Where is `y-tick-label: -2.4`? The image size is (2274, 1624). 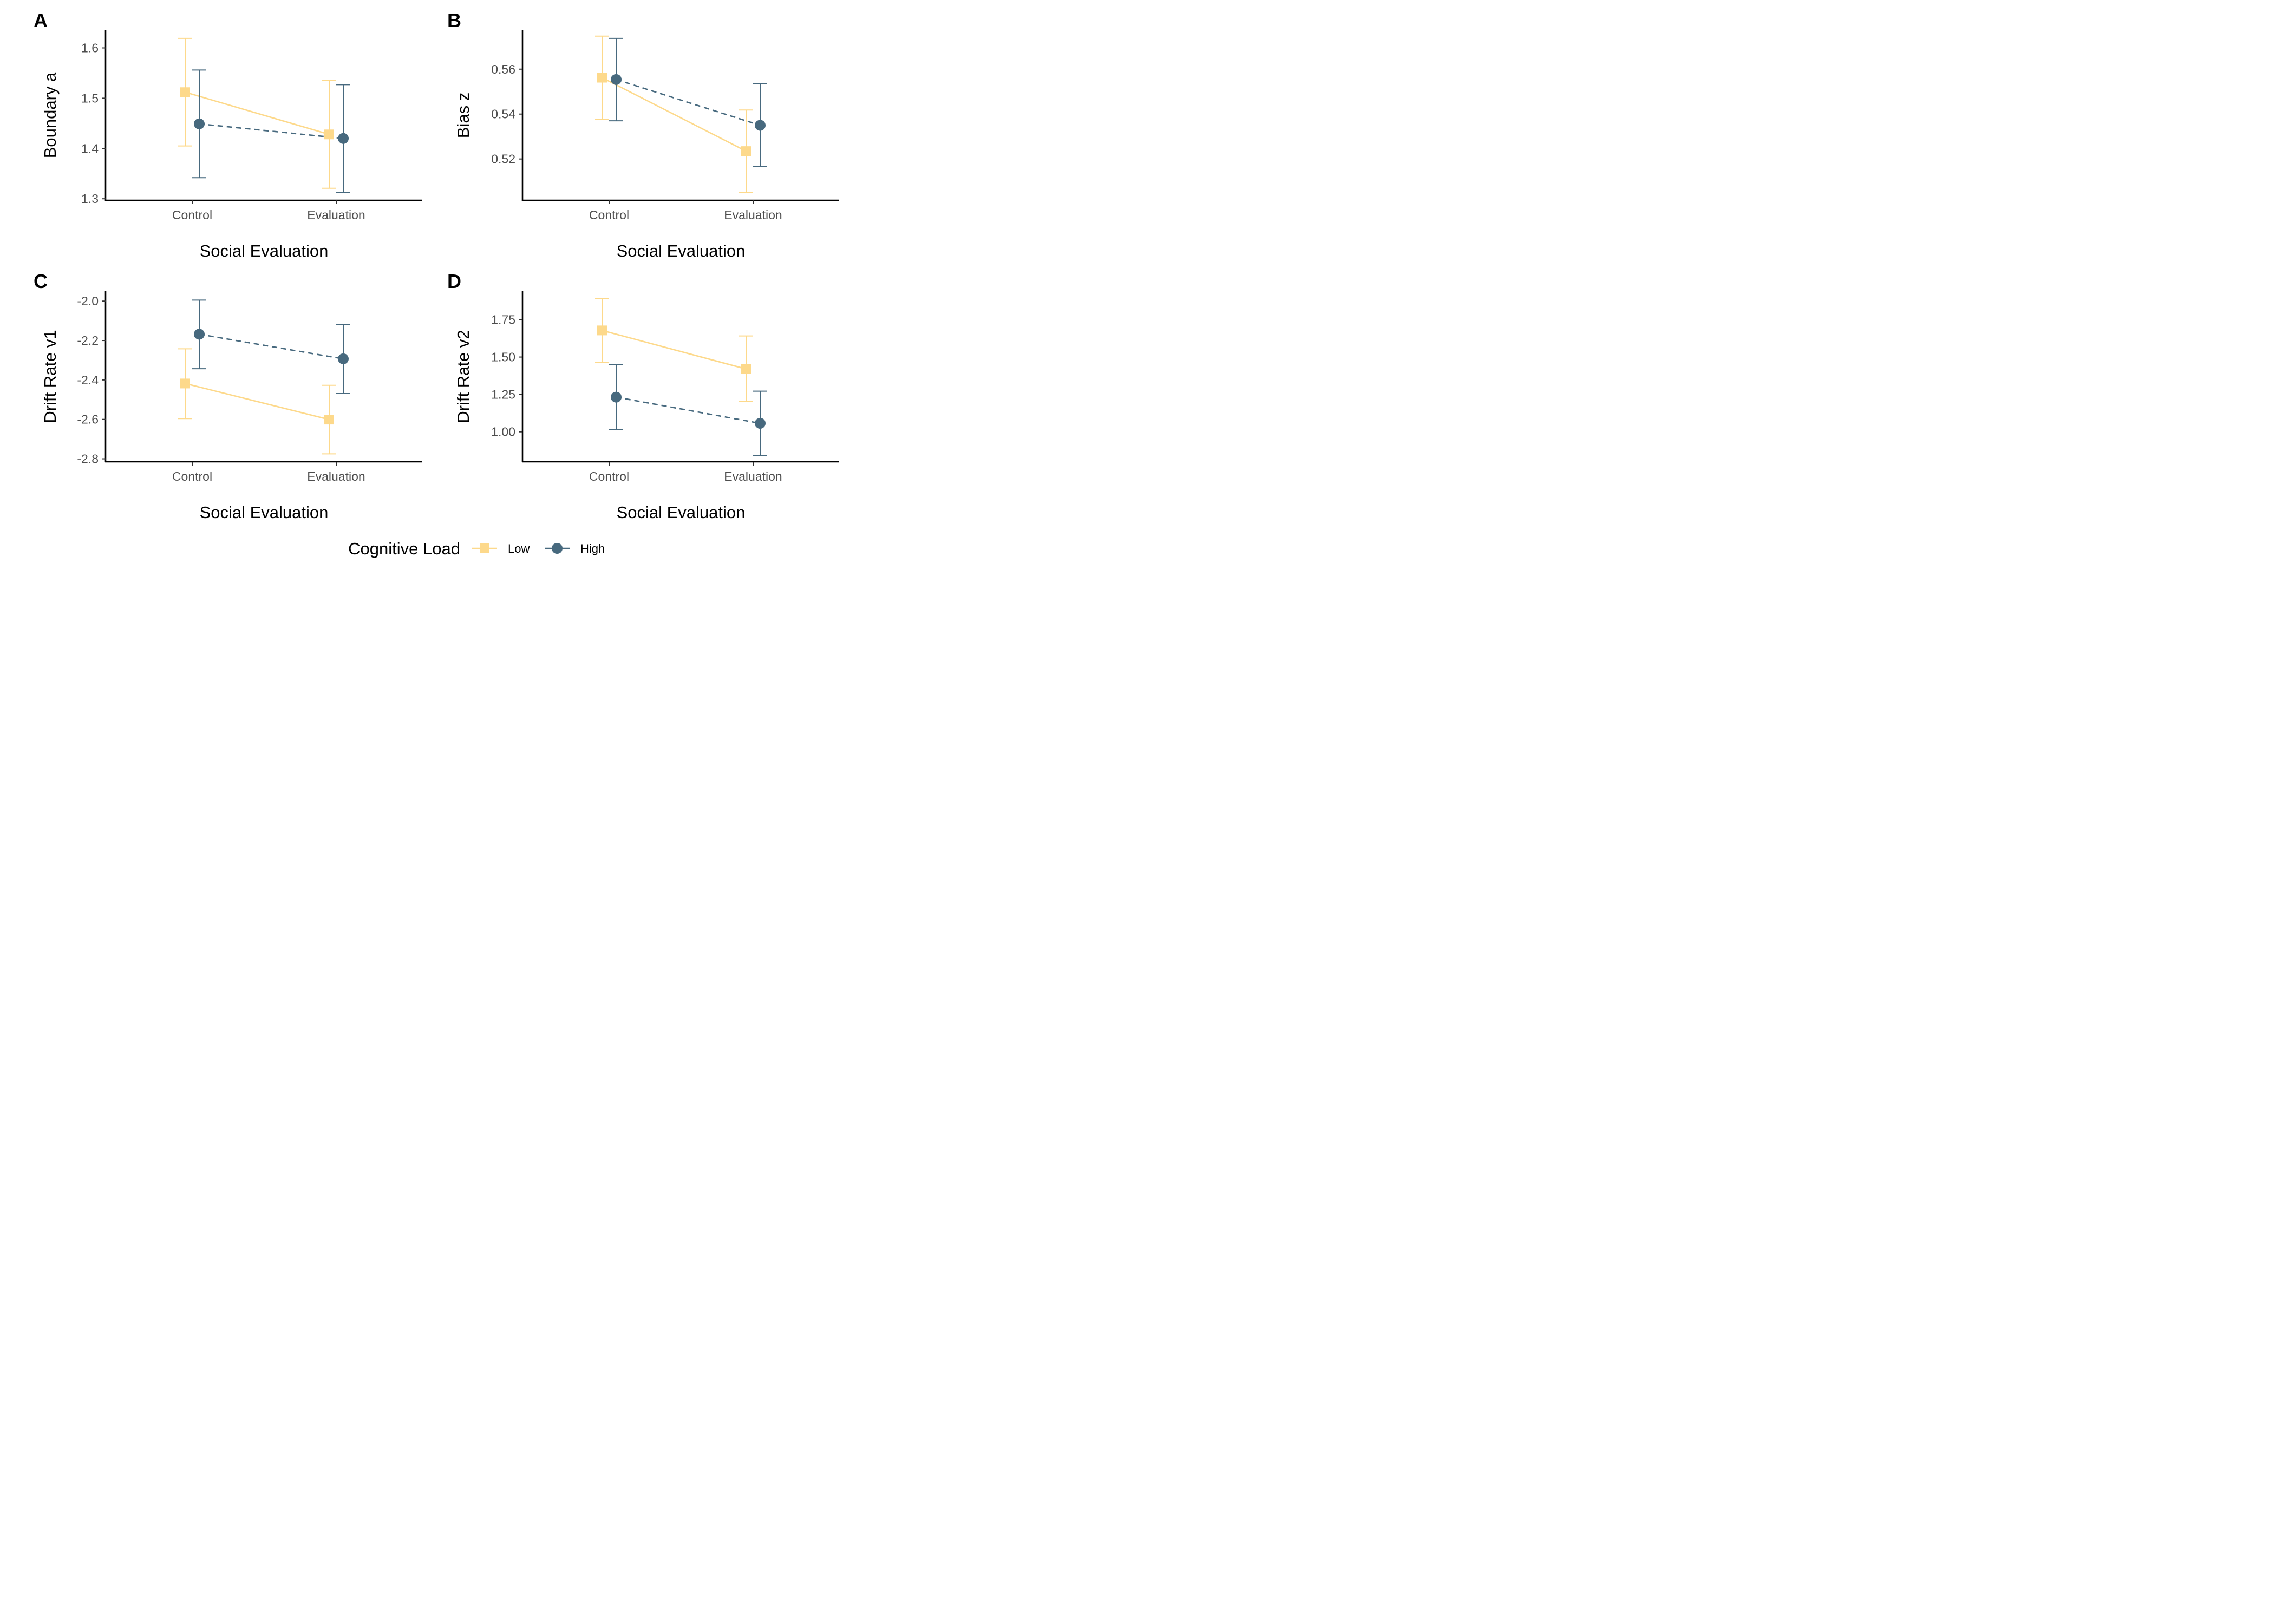
y-tick-label: -2.4 is located at coordinates (88, 380).